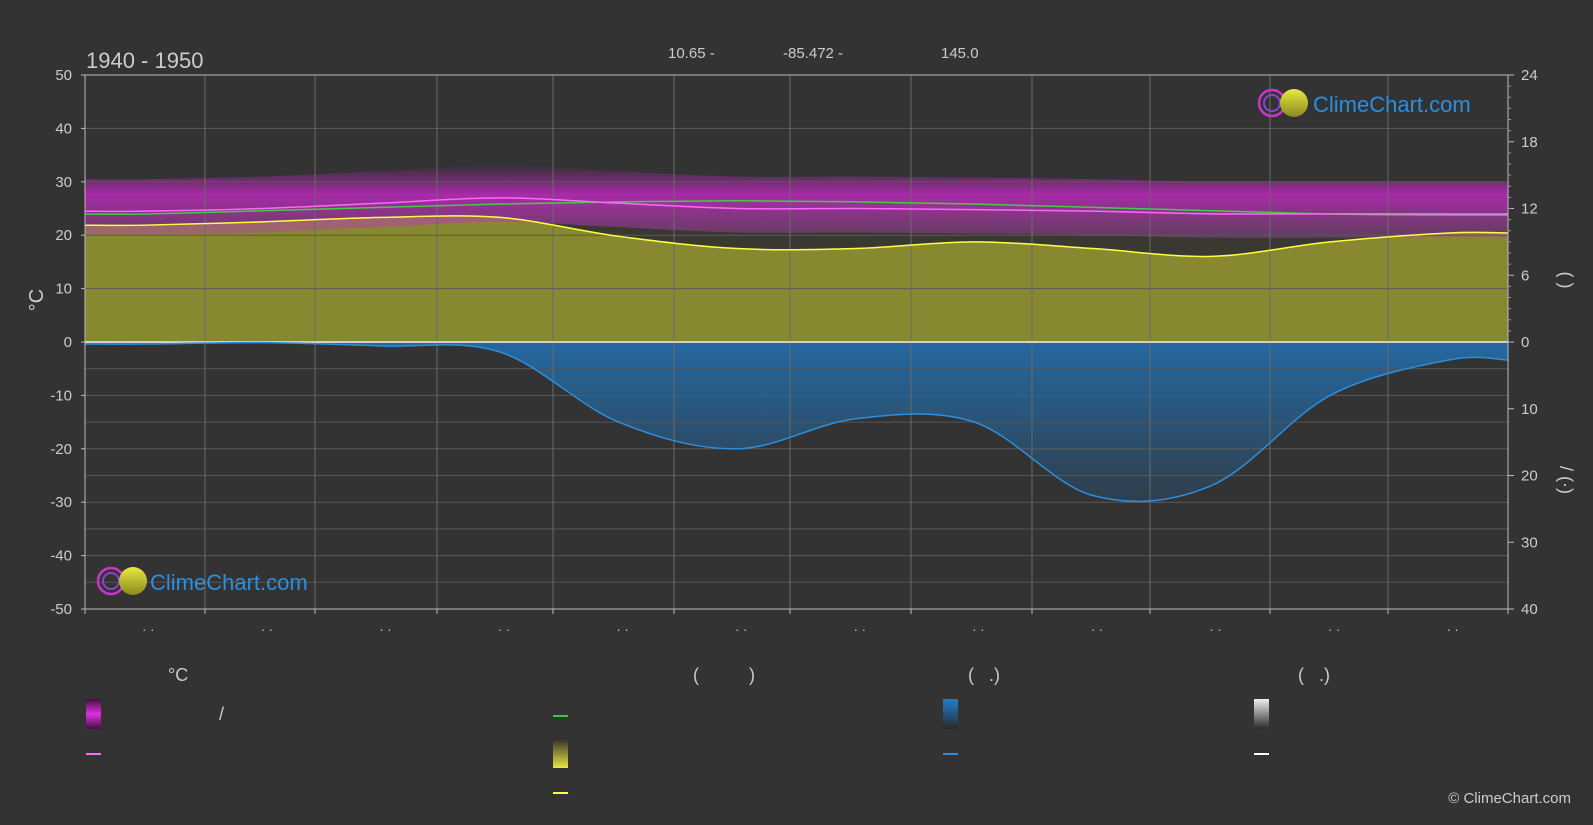 Image resolution: width=1593 pixels, height=825 pixels. What do you see at coordinates (1314, 675) in the screenshot?
I see `legend-col4-head: ( .)` at bounding box center [1314, 675].